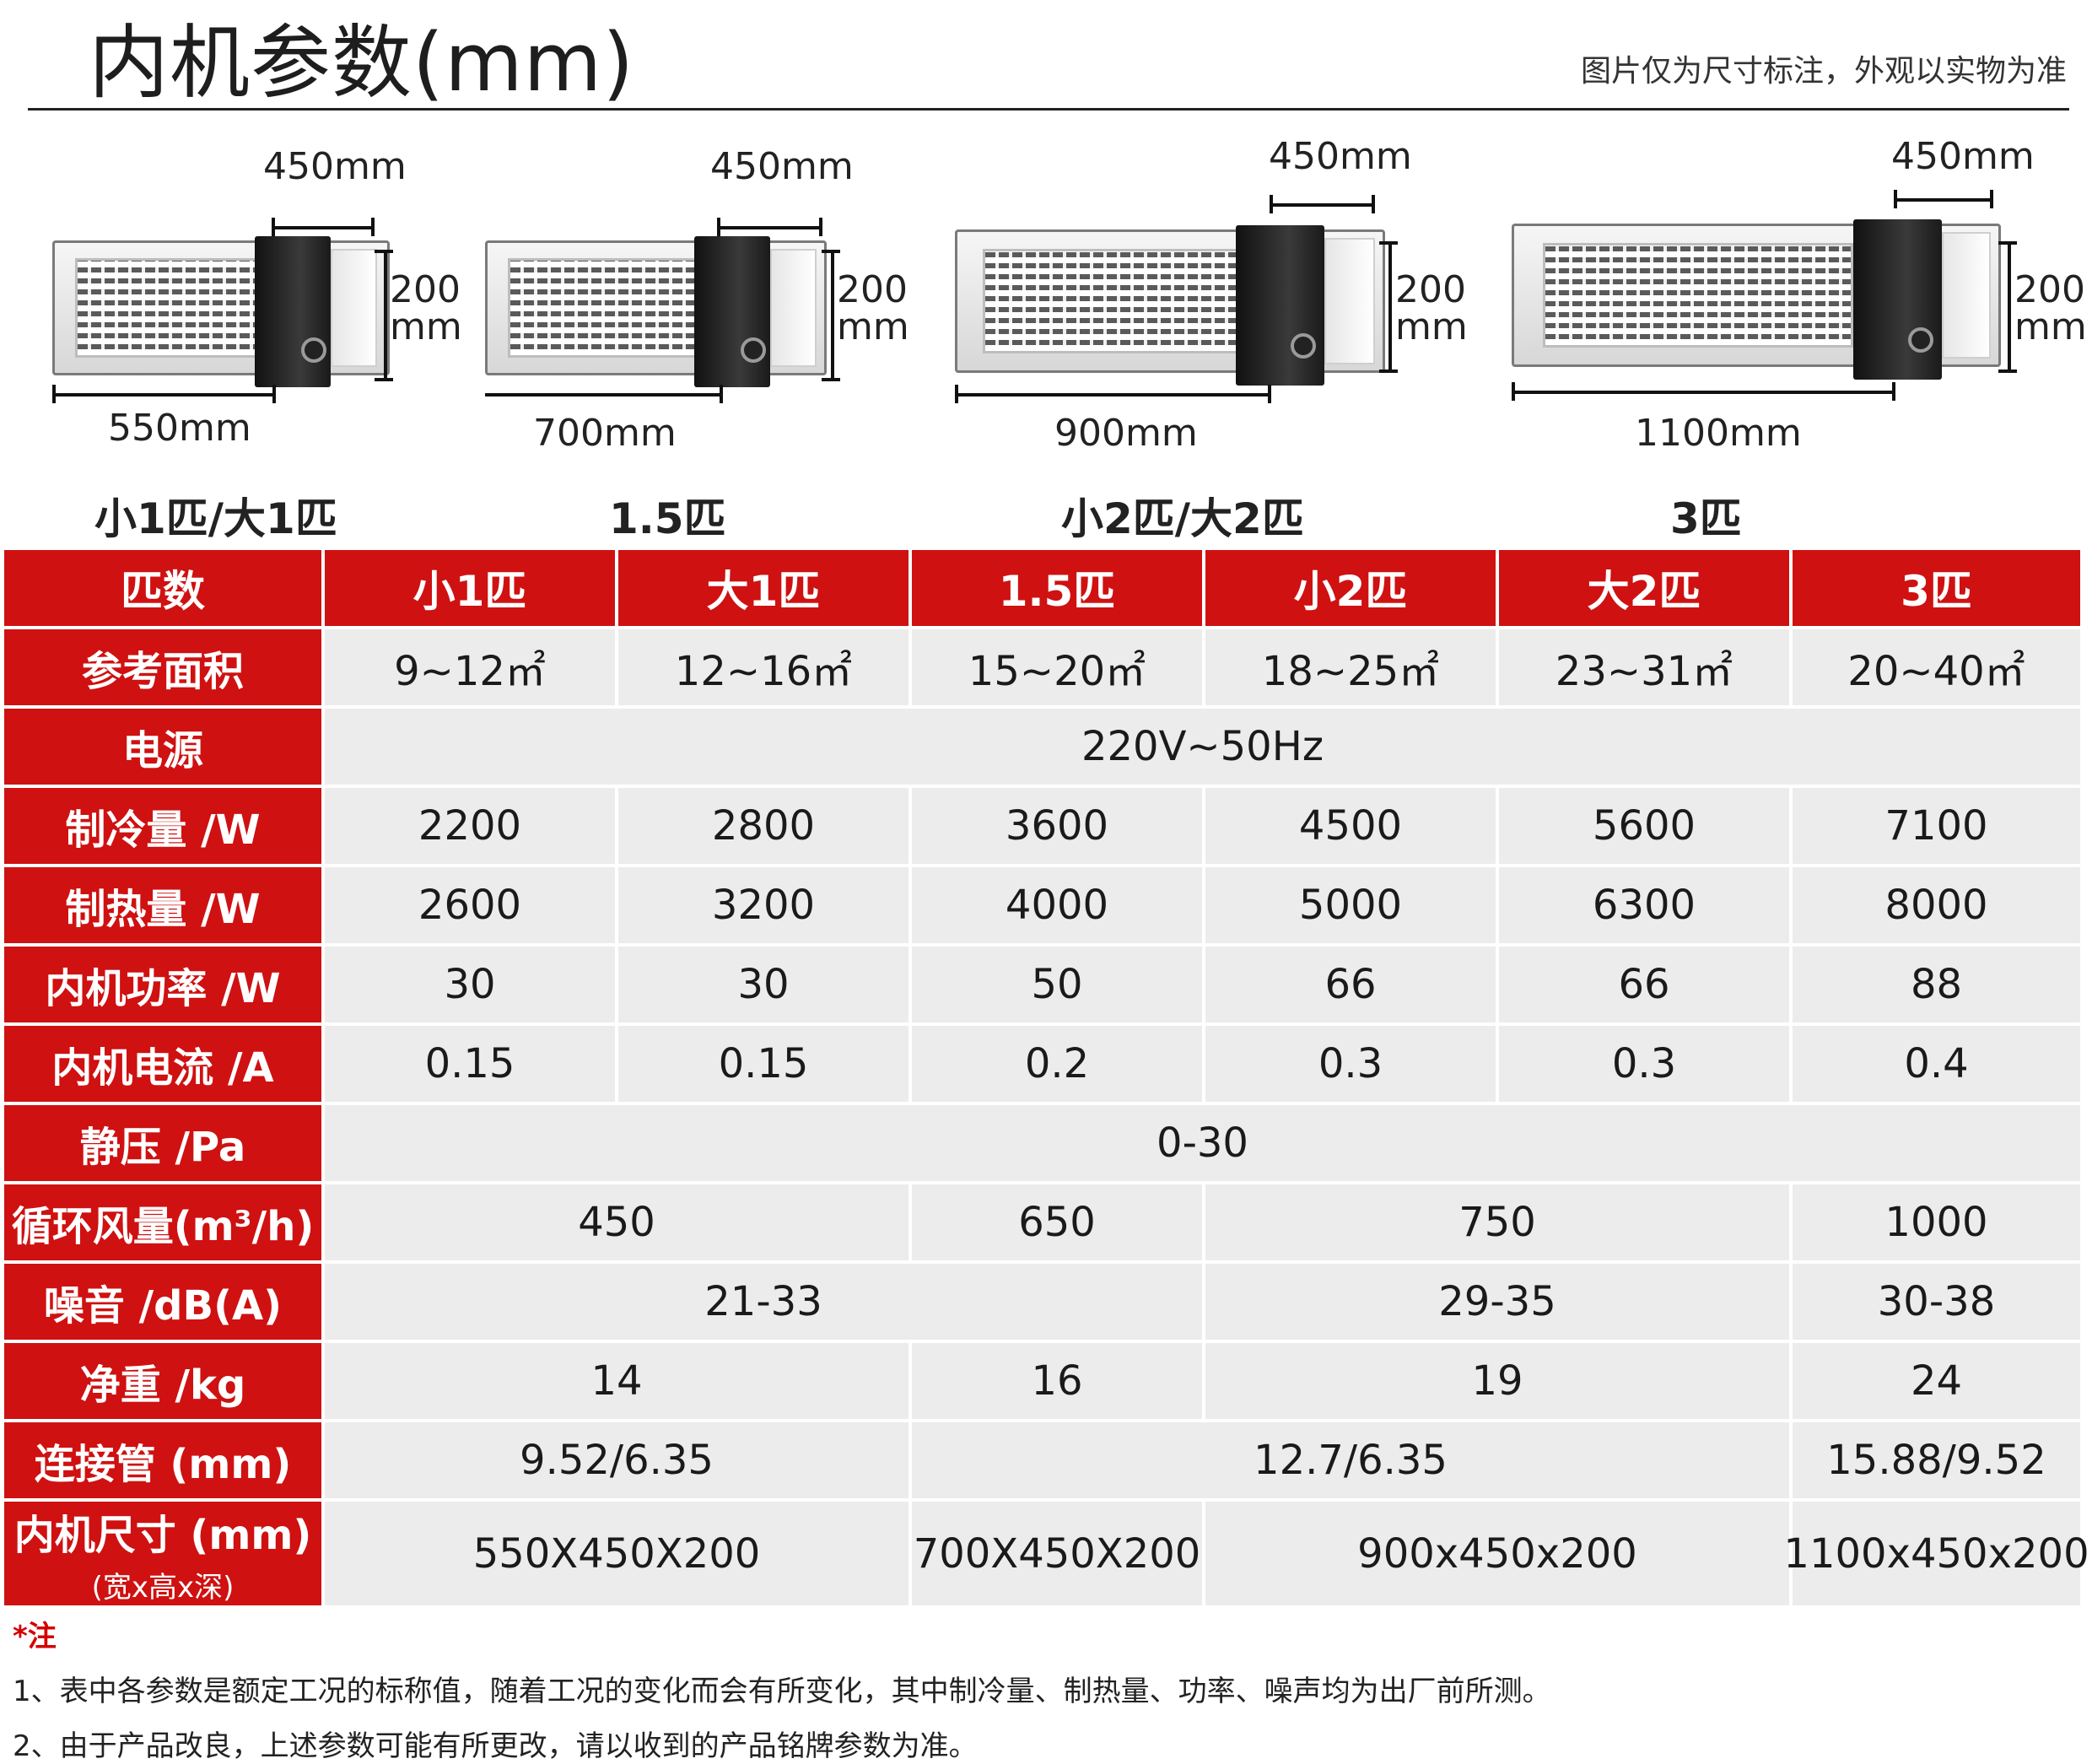  What do you see at coordinates (495, 1746) in the screenshot?
I see `note-line: 2、由于产品改良，上述参数可能有所更改，请以收到的产品铭牌参数为准。` at bounding box center [495, 1746].